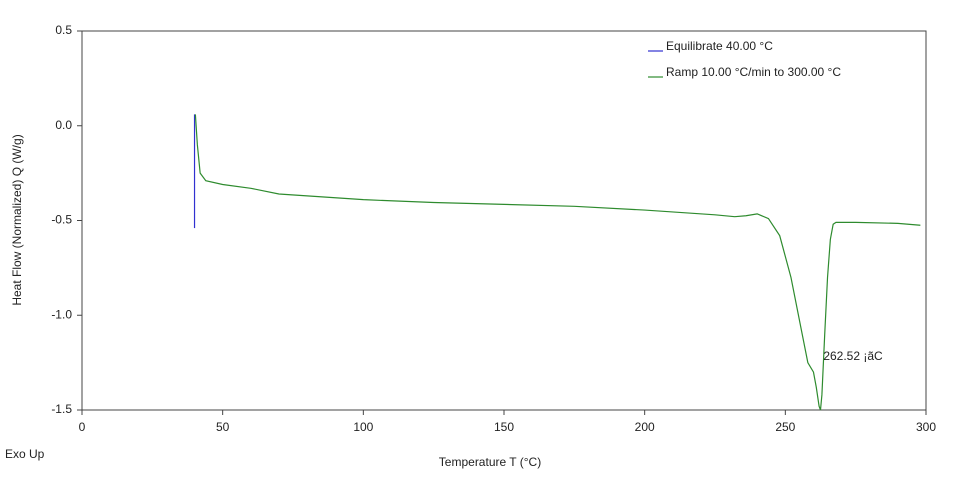 The height and width of the screenshot is (480, 980). What do you see at coordinates (719, 46) in the screenshot?
I see `legend-label: Equilibrate 40.00 °C` at bounding box center [719, 46].